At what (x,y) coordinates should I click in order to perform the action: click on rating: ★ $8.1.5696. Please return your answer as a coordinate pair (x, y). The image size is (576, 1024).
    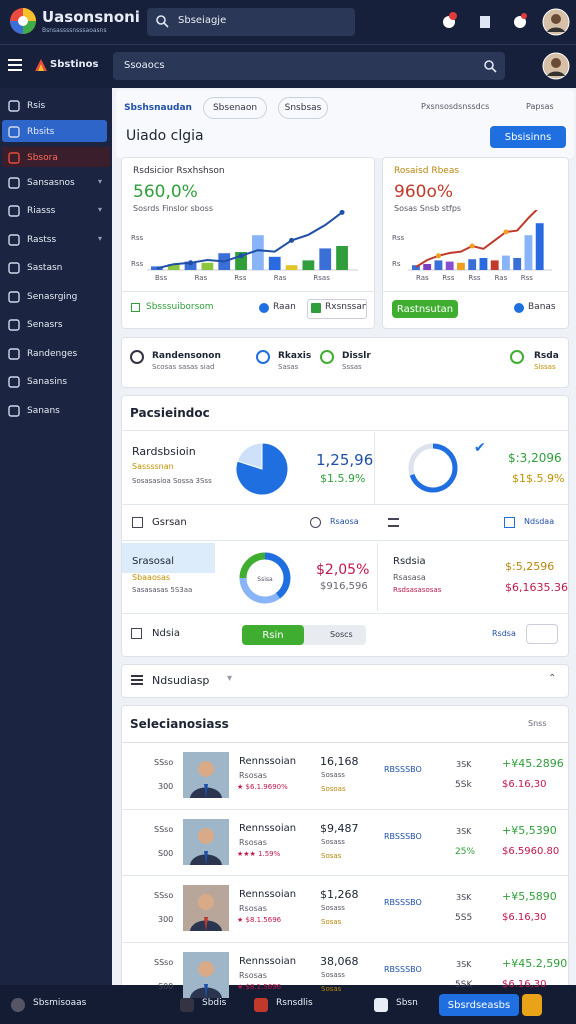
    Looking at the image, I should click on (259, 986).